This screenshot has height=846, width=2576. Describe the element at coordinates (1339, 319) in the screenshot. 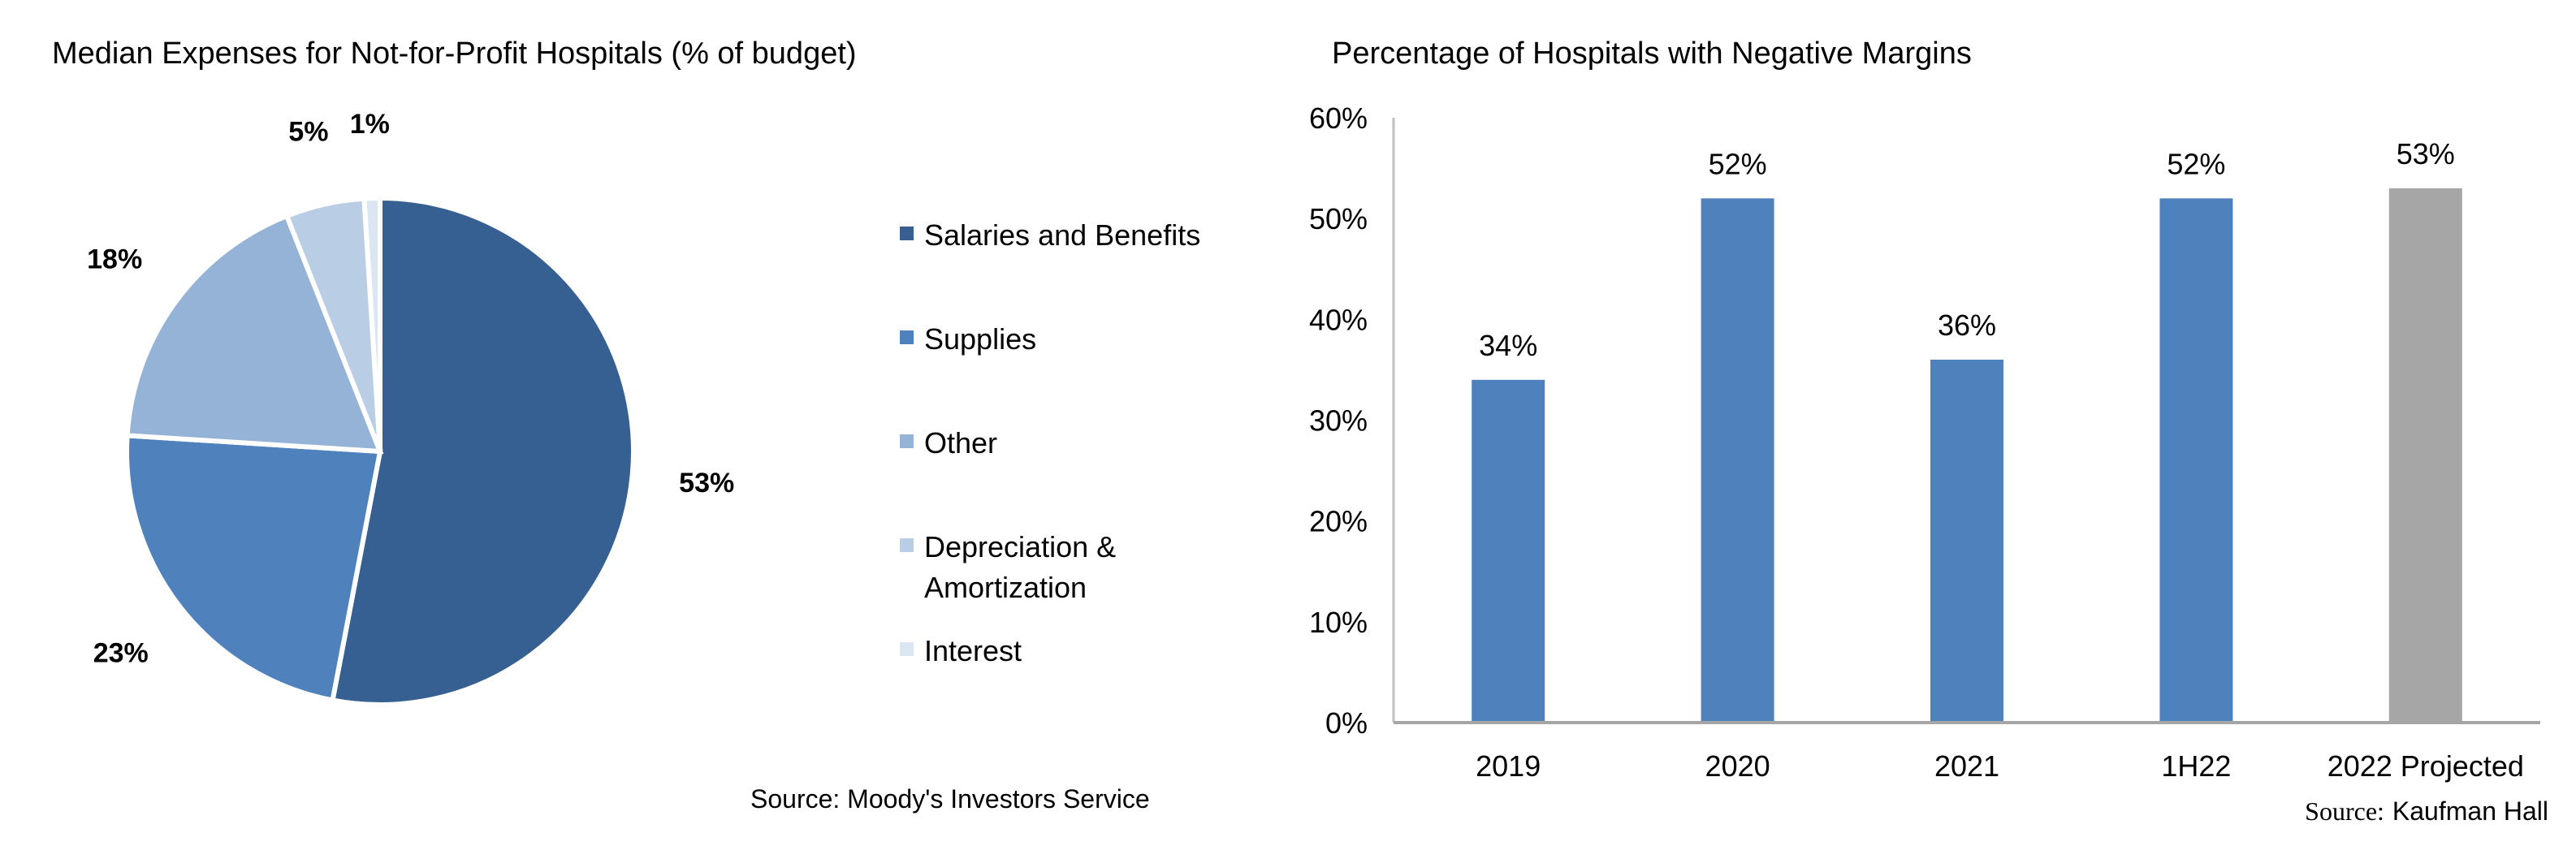

I see `y-tick-label: 40%` at that location.